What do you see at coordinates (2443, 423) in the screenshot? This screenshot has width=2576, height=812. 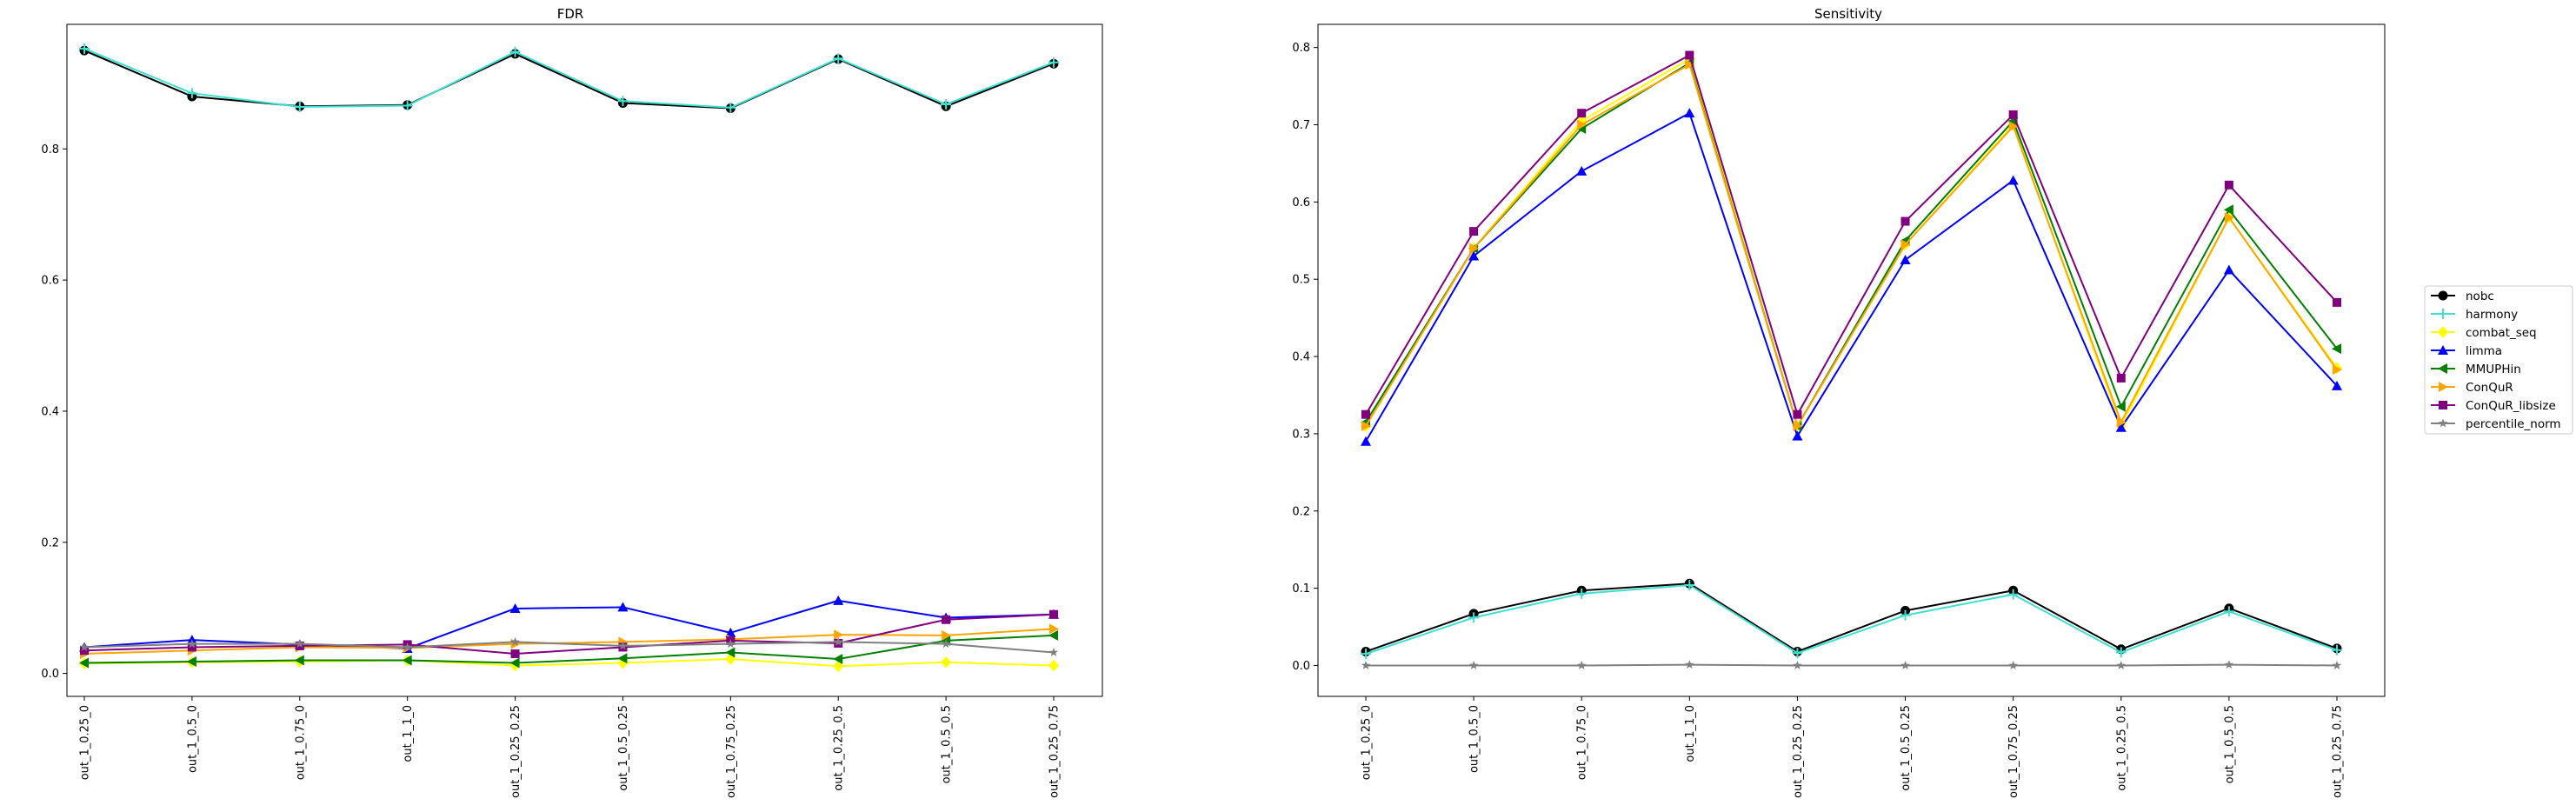 I see `legend-marker-percentile-norm` at bounding box center [2443, 423].